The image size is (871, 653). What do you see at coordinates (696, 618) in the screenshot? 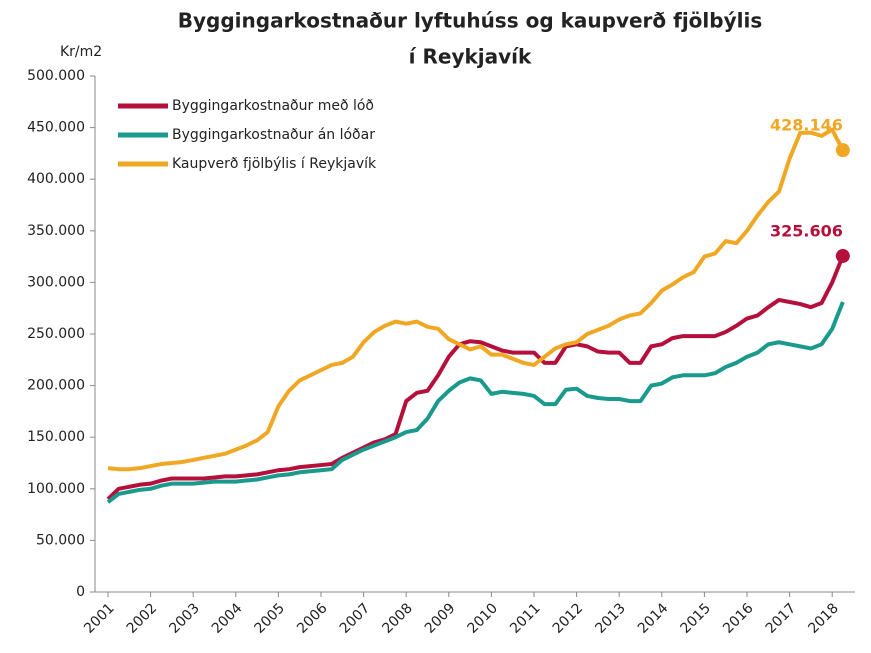
I see `x-tick-label: 2015` at bounding box center [696, 618].